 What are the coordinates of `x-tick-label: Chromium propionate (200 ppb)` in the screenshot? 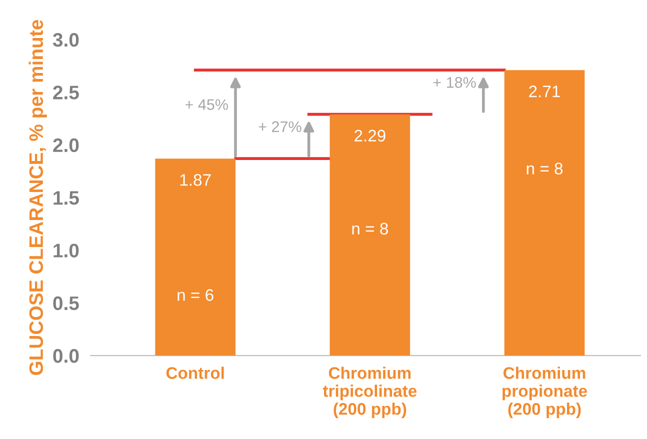 It's located at (544, 392).